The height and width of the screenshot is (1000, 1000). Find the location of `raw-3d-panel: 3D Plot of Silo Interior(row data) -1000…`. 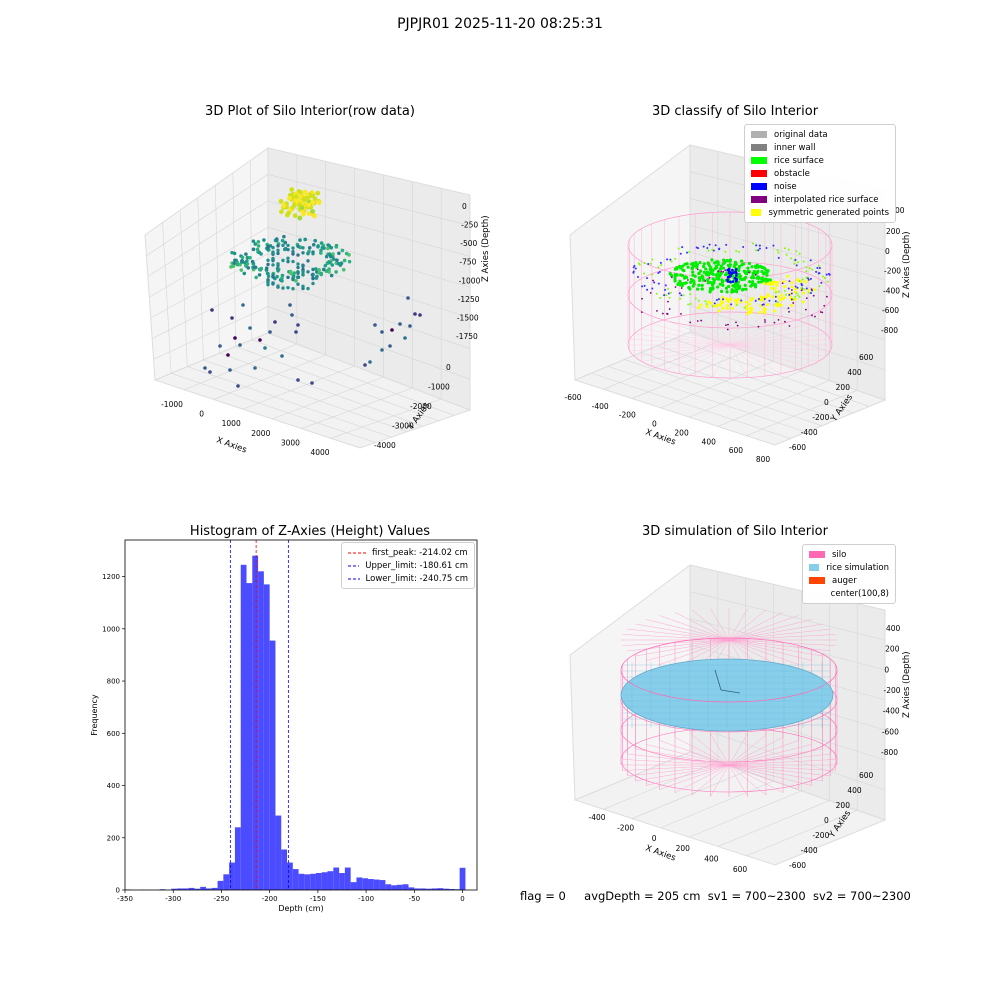

raw-3d-panel: 3D Plot of Silo Interior(row data) -1000… is located at coordinates (310, 285).